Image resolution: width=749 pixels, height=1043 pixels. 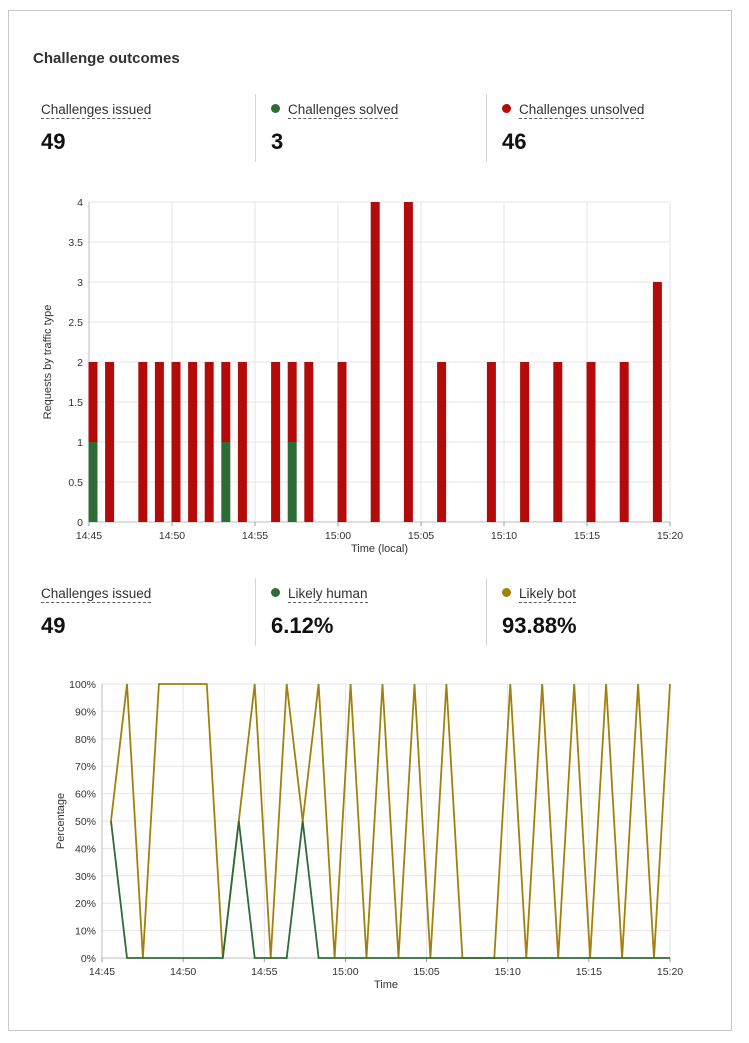 I want to click on y-tick-label: 40%, so click(x=85, y=849).